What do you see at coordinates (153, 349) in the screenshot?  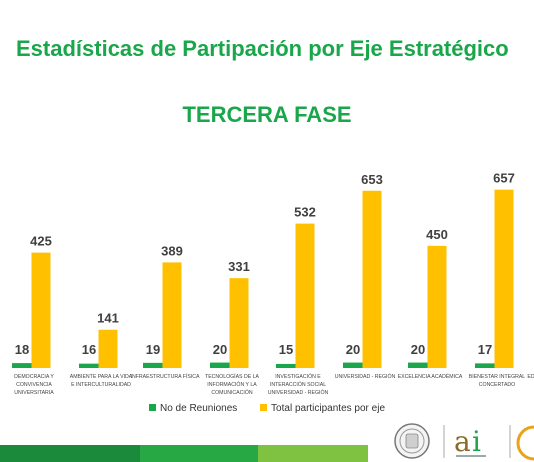 I see `data-label-reuniones: 19` at bounding box center [153, 349].